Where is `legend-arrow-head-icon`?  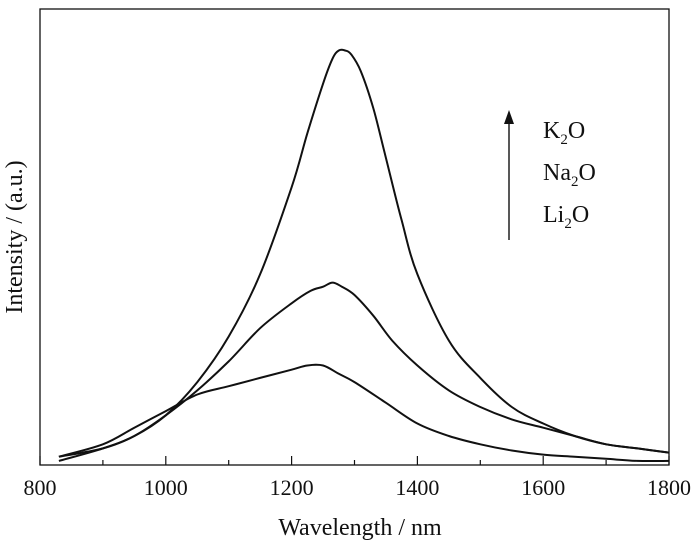 legend-arrow-head-icon is located at coordinates (509, 117).